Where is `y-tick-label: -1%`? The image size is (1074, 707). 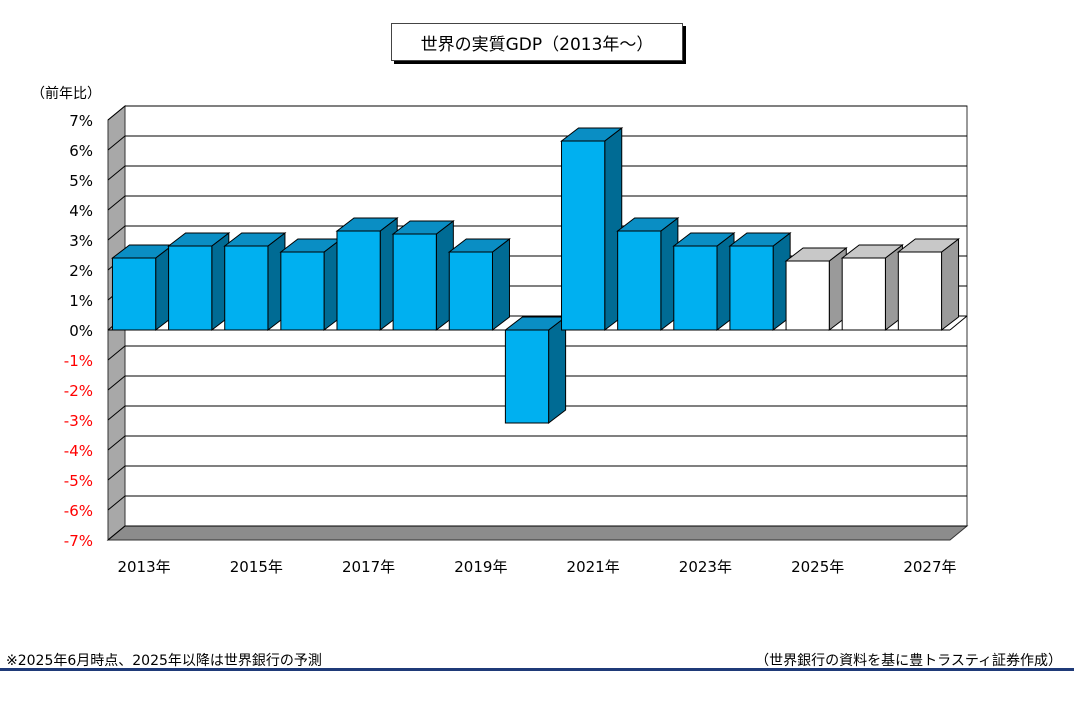
y-tick-label: -1% is located at coordinates (78, 361).